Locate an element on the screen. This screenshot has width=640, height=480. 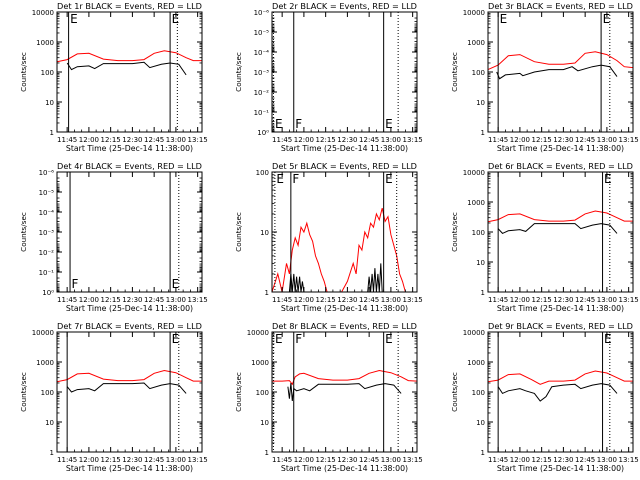
y-tick-label: 10⁻⁵ is located at coordinates (47, 193).